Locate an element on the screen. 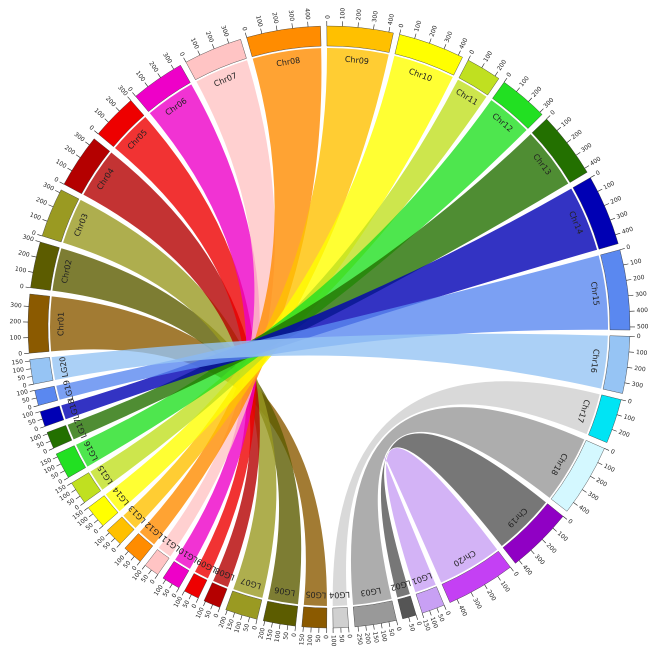 Image resolution: width=656 pixels, height=654 pixels. segment-label: Chr16 is located at coordinates (595, 360).